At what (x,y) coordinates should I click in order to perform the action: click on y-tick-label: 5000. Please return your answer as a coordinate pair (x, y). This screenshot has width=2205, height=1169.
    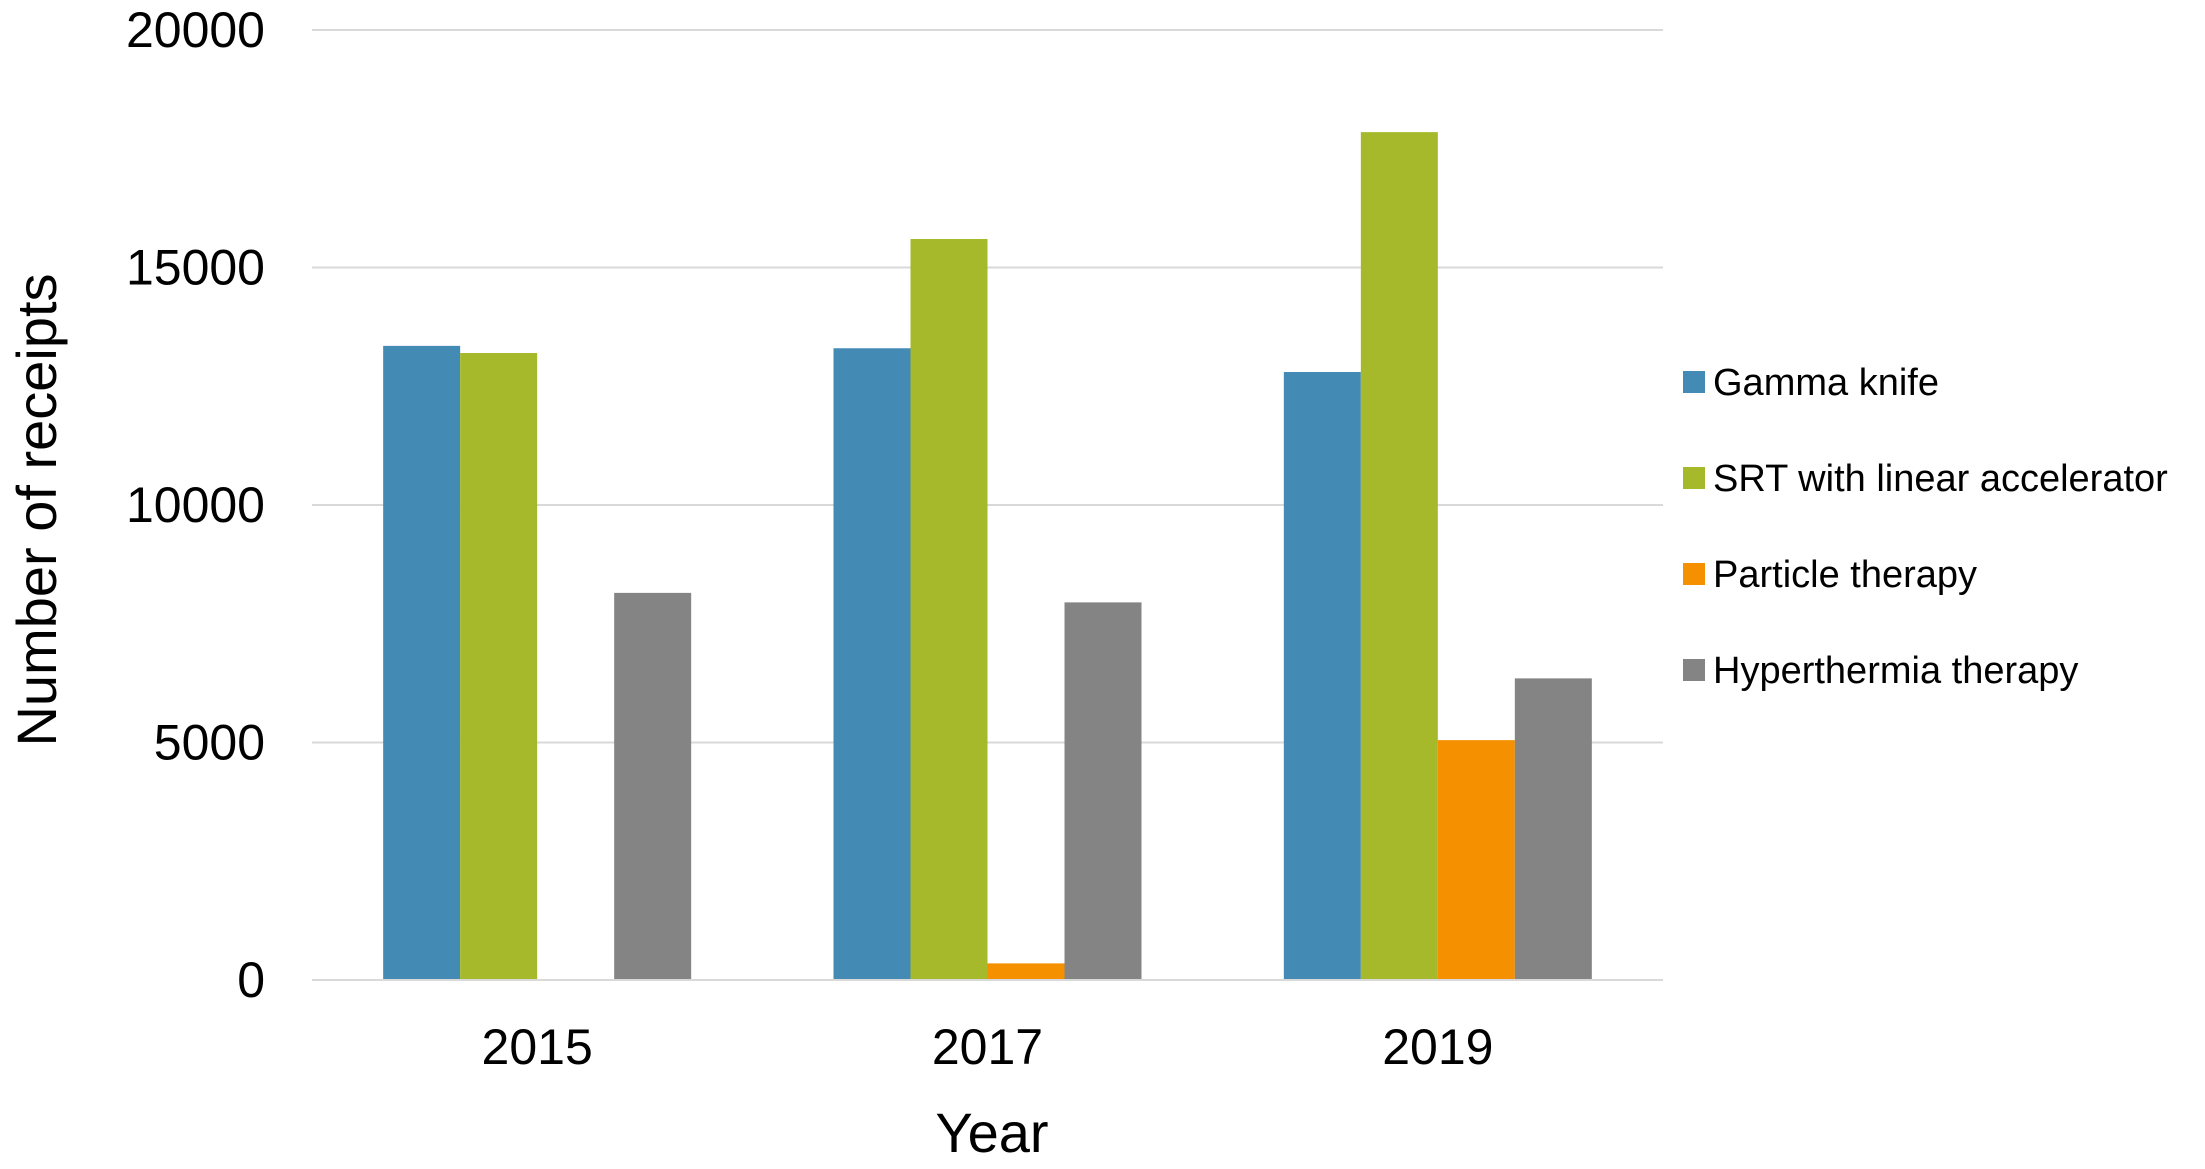
    Looking at the image, I should click on (209, 743).